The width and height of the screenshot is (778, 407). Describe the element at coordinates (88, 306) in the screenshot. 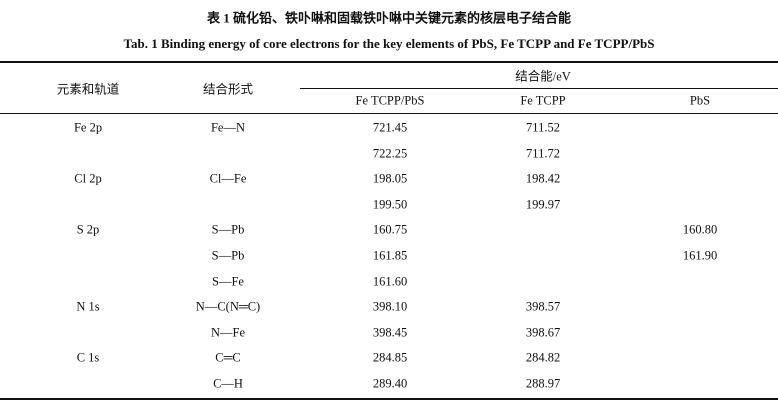

I see `table-cell: N 1s` at that location.